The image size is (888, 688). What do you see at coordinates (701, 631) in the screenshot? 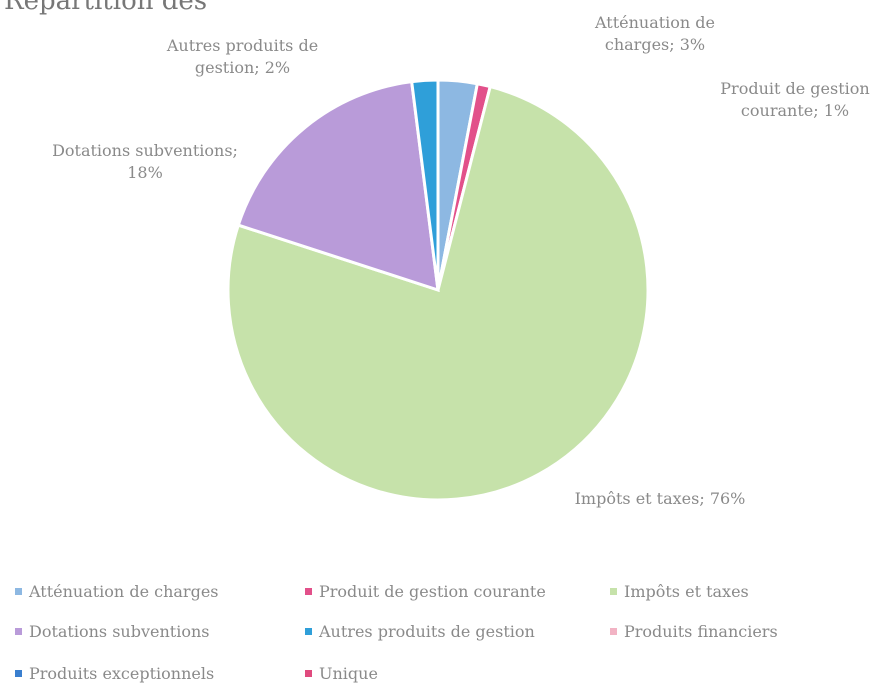
I see `legend-label: Produits financiers` at bounding box center [701, 631].